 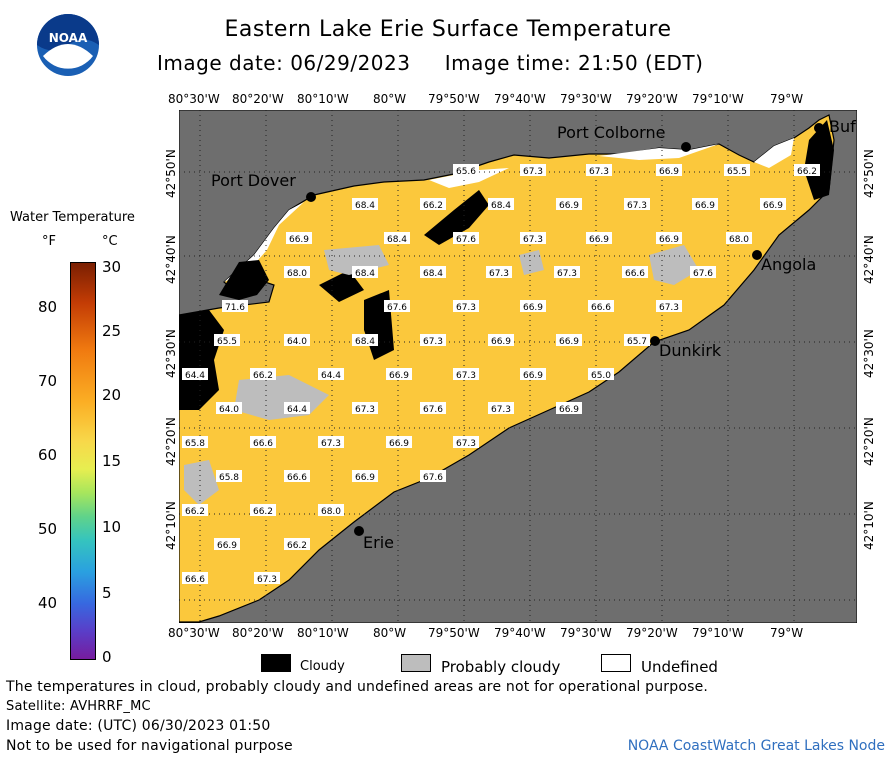 What do you see at coordinates (112, 331) in the screenshot?
I see `legend-c-tick: 25` at bounding box center [112, 331].